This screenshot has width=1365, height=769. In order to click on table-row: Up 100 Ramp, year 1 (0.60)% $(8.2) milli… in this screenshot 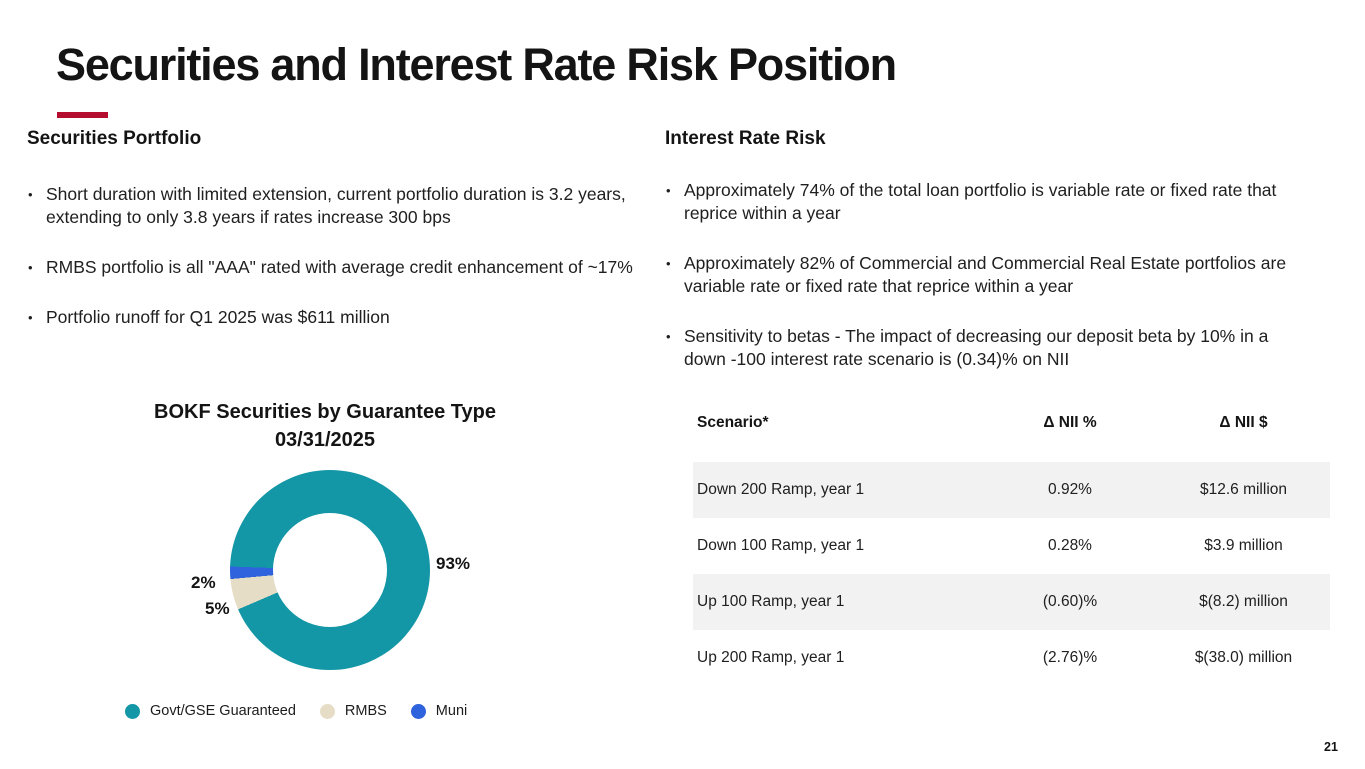, I will do `click(1011, 602)`.